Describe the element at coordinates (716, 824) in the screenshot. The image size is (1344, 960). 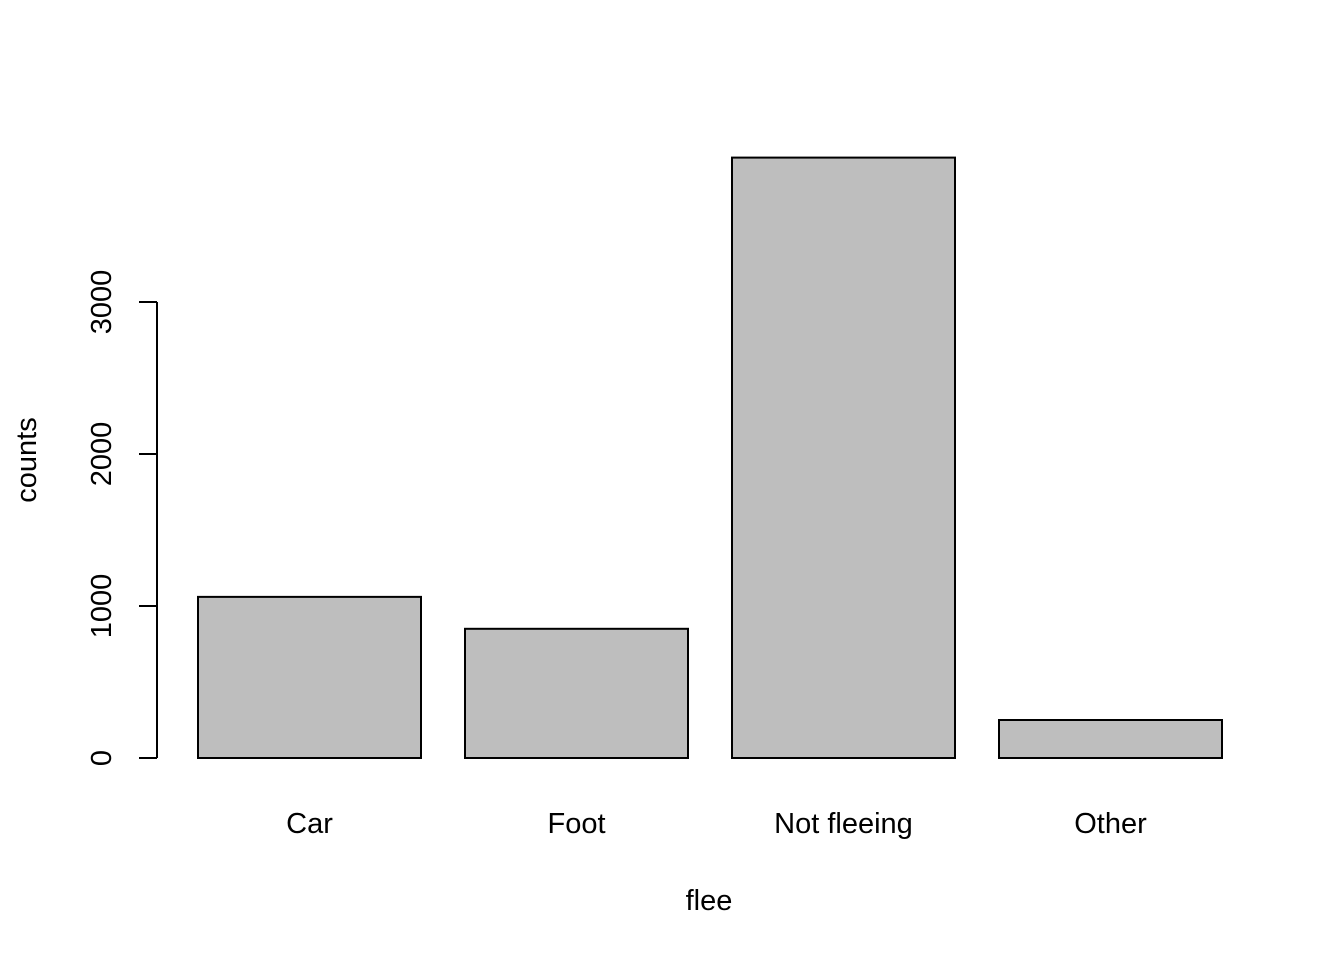
I see `x-category-labels: Car Foot Not fleeing Other` at that location.